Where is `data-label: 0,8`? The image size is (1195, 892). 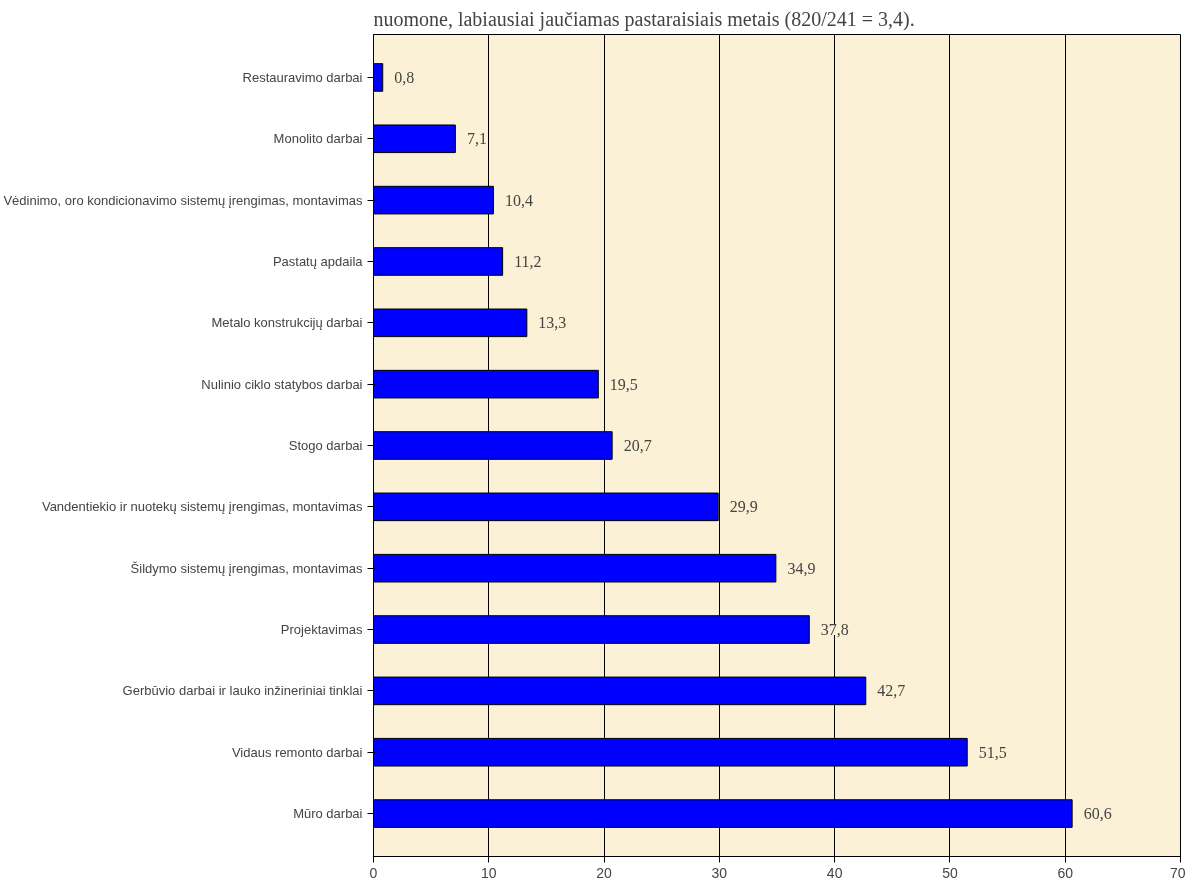 data-label: 0,8 is located at coordinates (404, 77).